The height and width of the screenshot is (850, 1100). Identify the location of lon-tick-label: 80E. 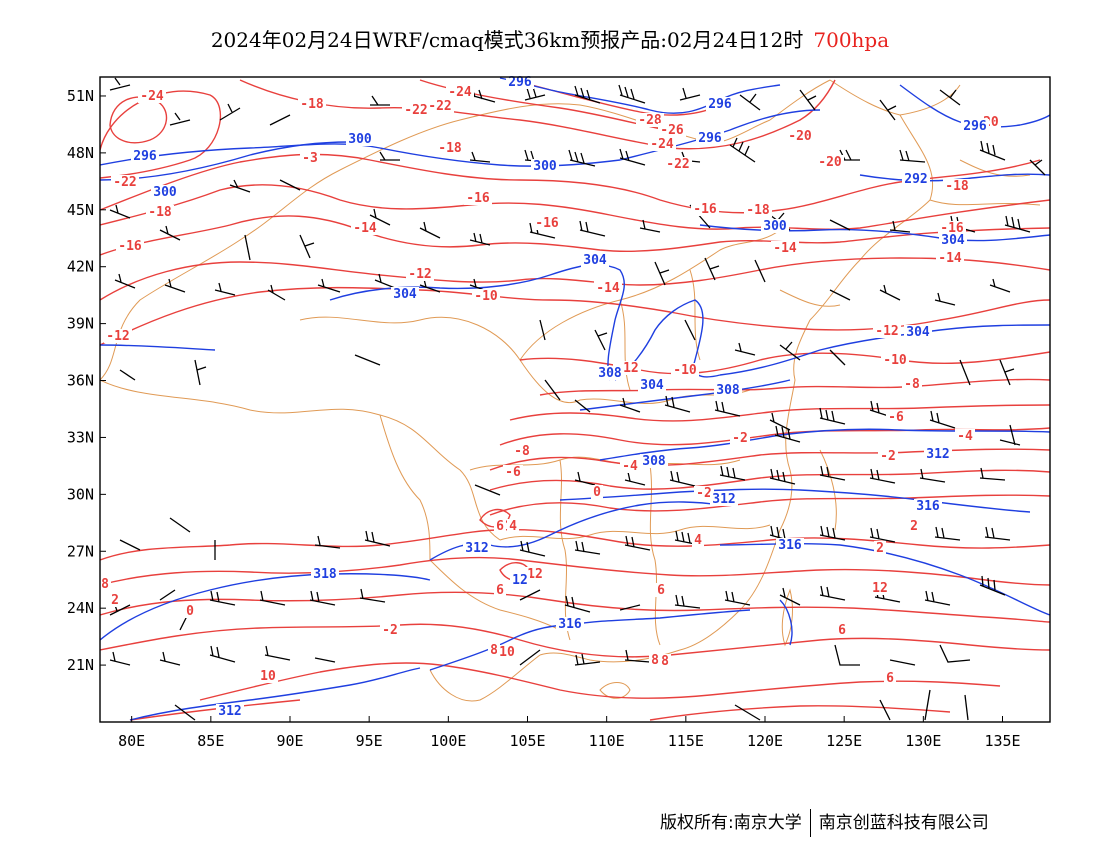
(131, 741).